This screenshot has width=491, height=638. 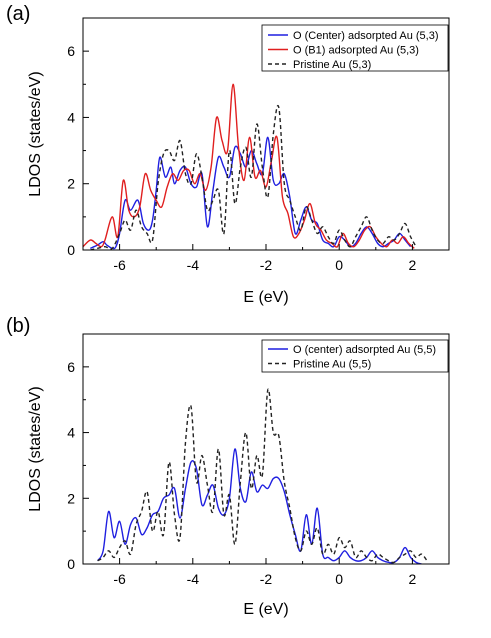 I want to click on legend-label-2: O (B1) adsorpted Au (5,3), so click(x=356, y=51).